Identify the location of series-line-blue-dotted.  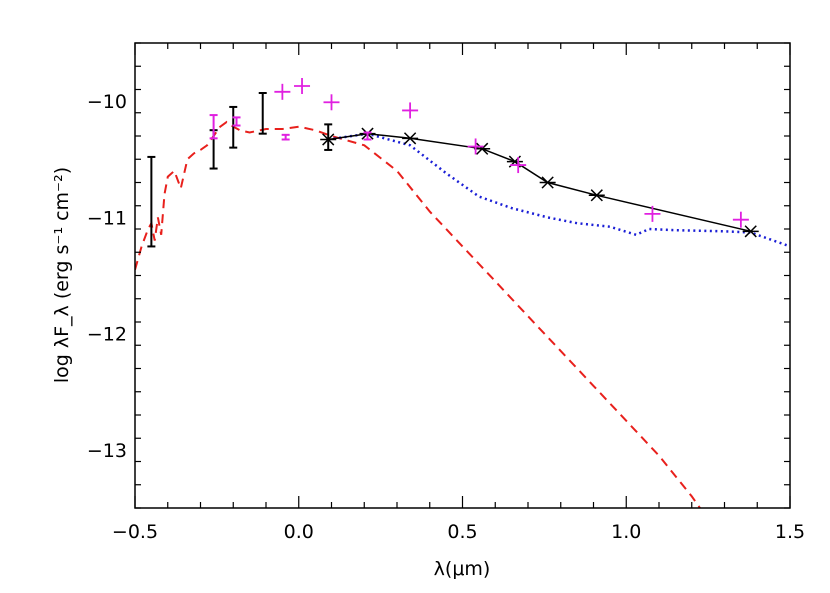
(559, 190).